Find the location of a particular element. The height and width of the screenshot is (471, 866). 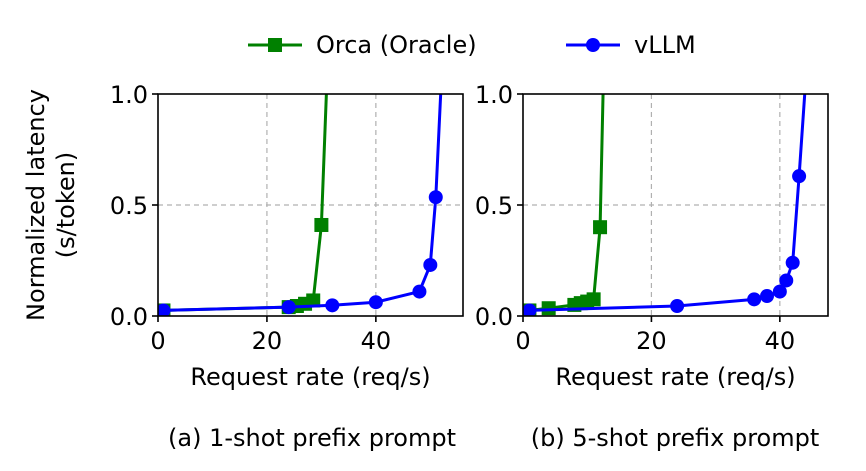

legend-vllm-marker is located at coordinates (593, 45).